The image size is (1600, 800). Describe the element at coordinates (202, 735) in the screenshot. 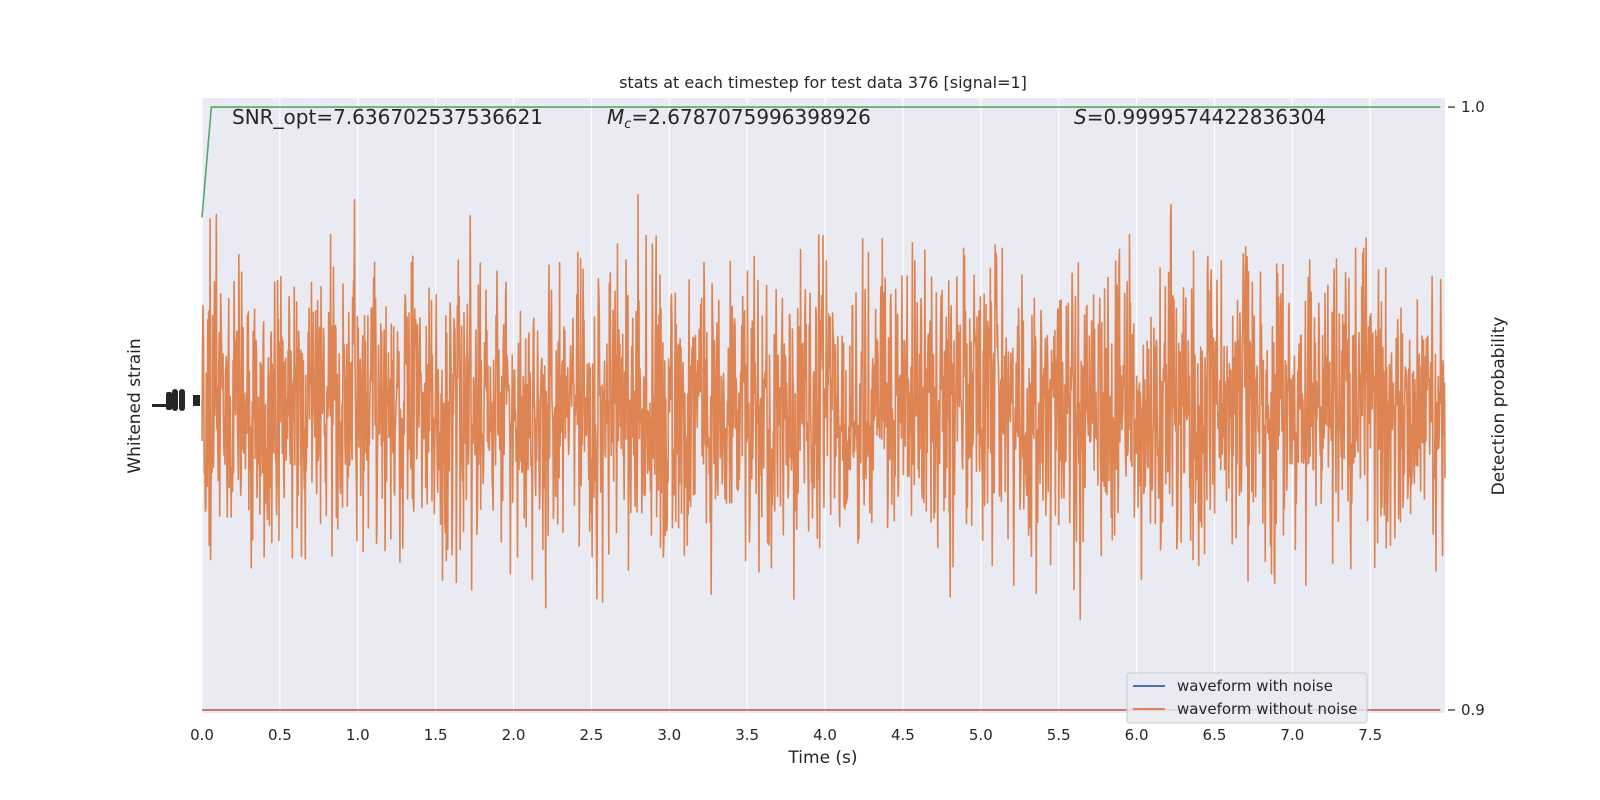

I see `x-tick-label: 0.0` at that location.